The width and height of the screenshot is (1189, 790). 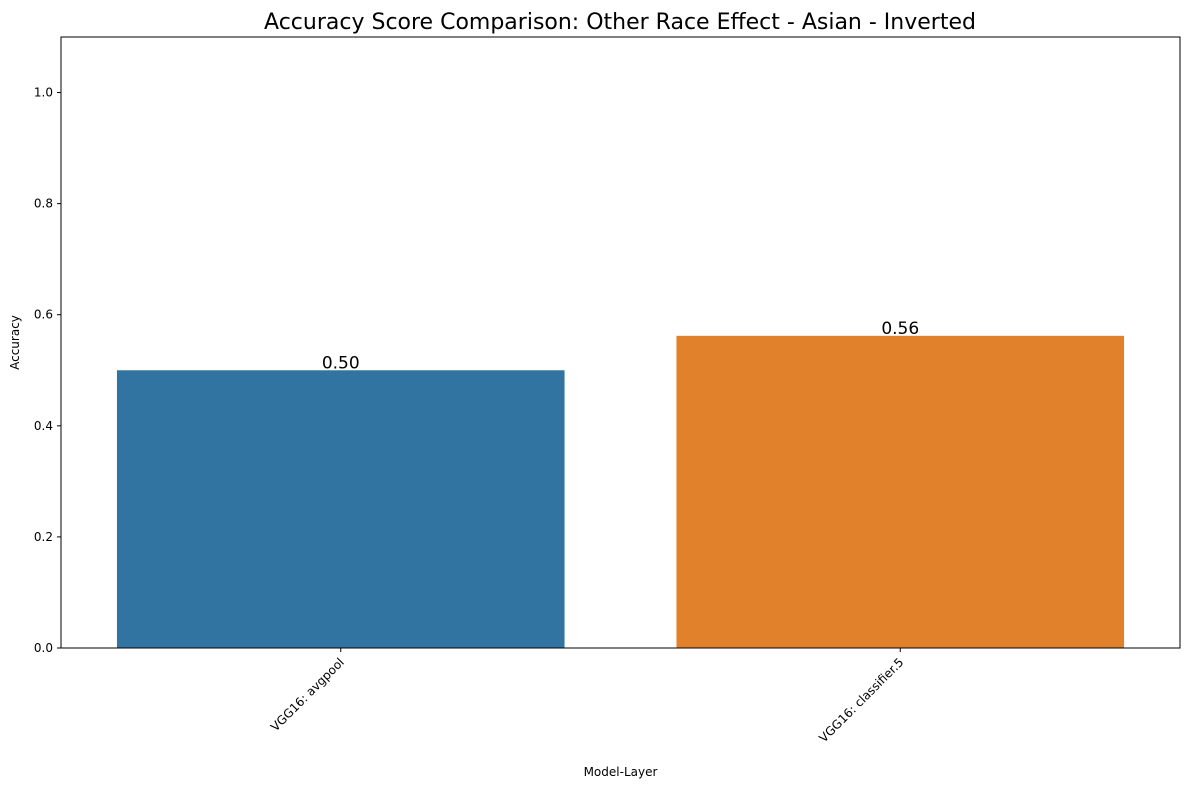 What do you see at coordinates (43, 93) in the screenshot?
I see `y-tick-label: 1.0` at bounding box center [43, 93].